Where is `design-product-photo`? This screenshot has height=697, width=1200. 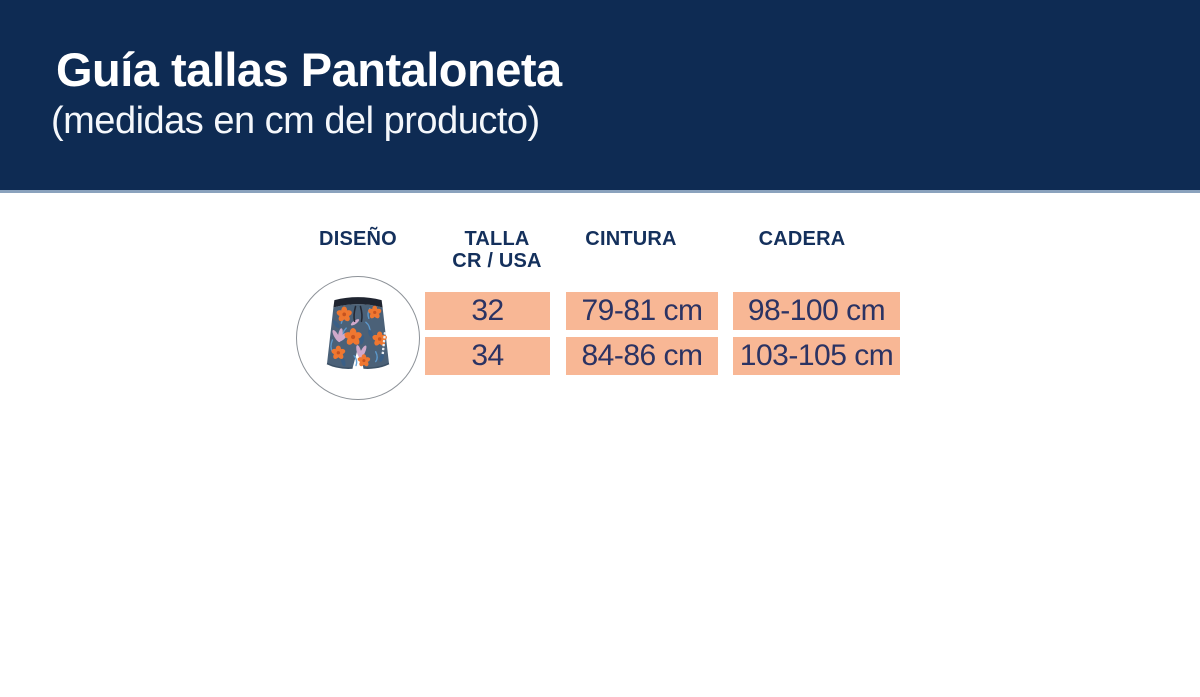
design-product-photo is located at coordinates (358, 338).